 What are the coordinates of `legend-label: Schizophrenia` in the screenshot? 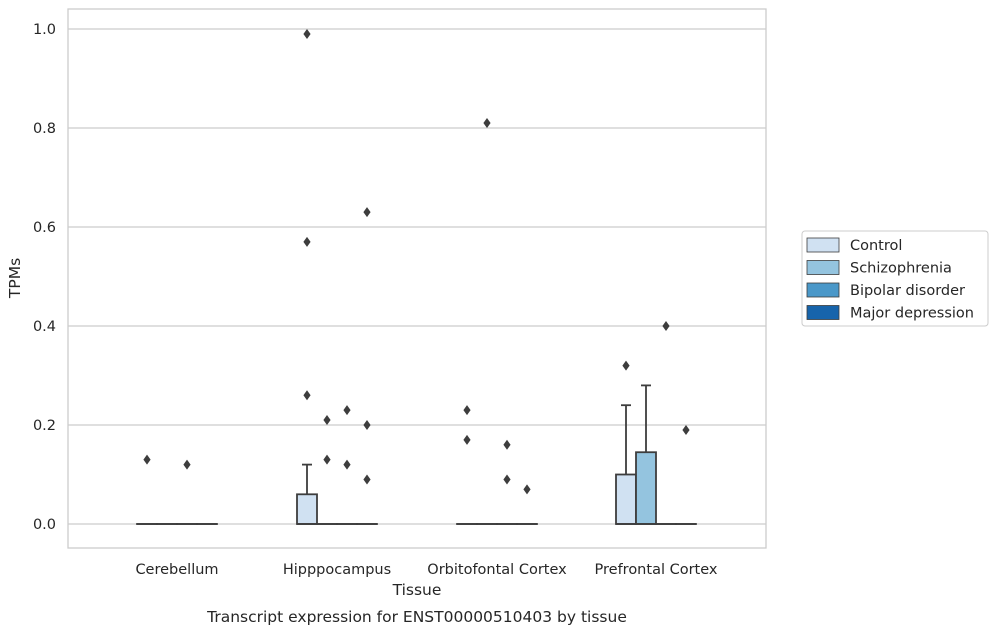 It's located at (901, 269).